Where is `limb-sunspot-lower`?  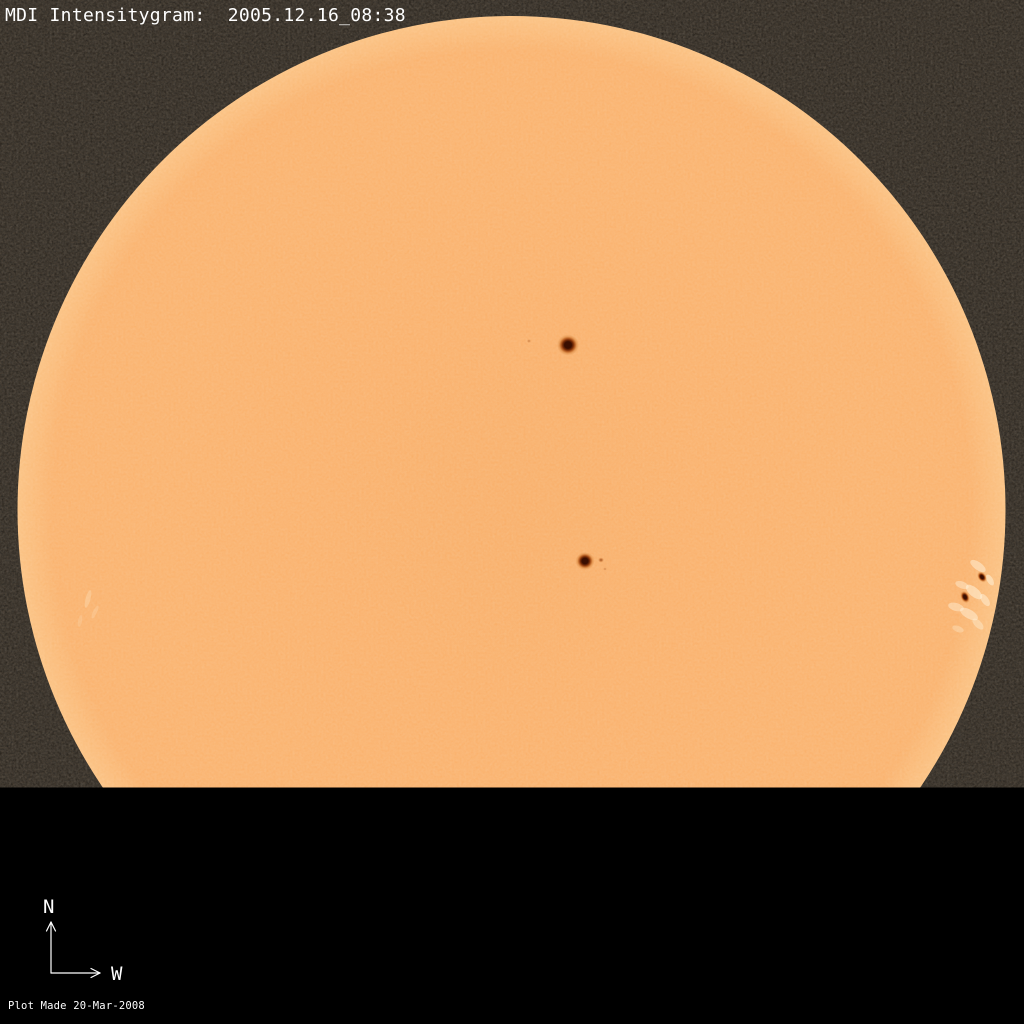 limb-sunspot-lower is located at coordinates (965, 597).